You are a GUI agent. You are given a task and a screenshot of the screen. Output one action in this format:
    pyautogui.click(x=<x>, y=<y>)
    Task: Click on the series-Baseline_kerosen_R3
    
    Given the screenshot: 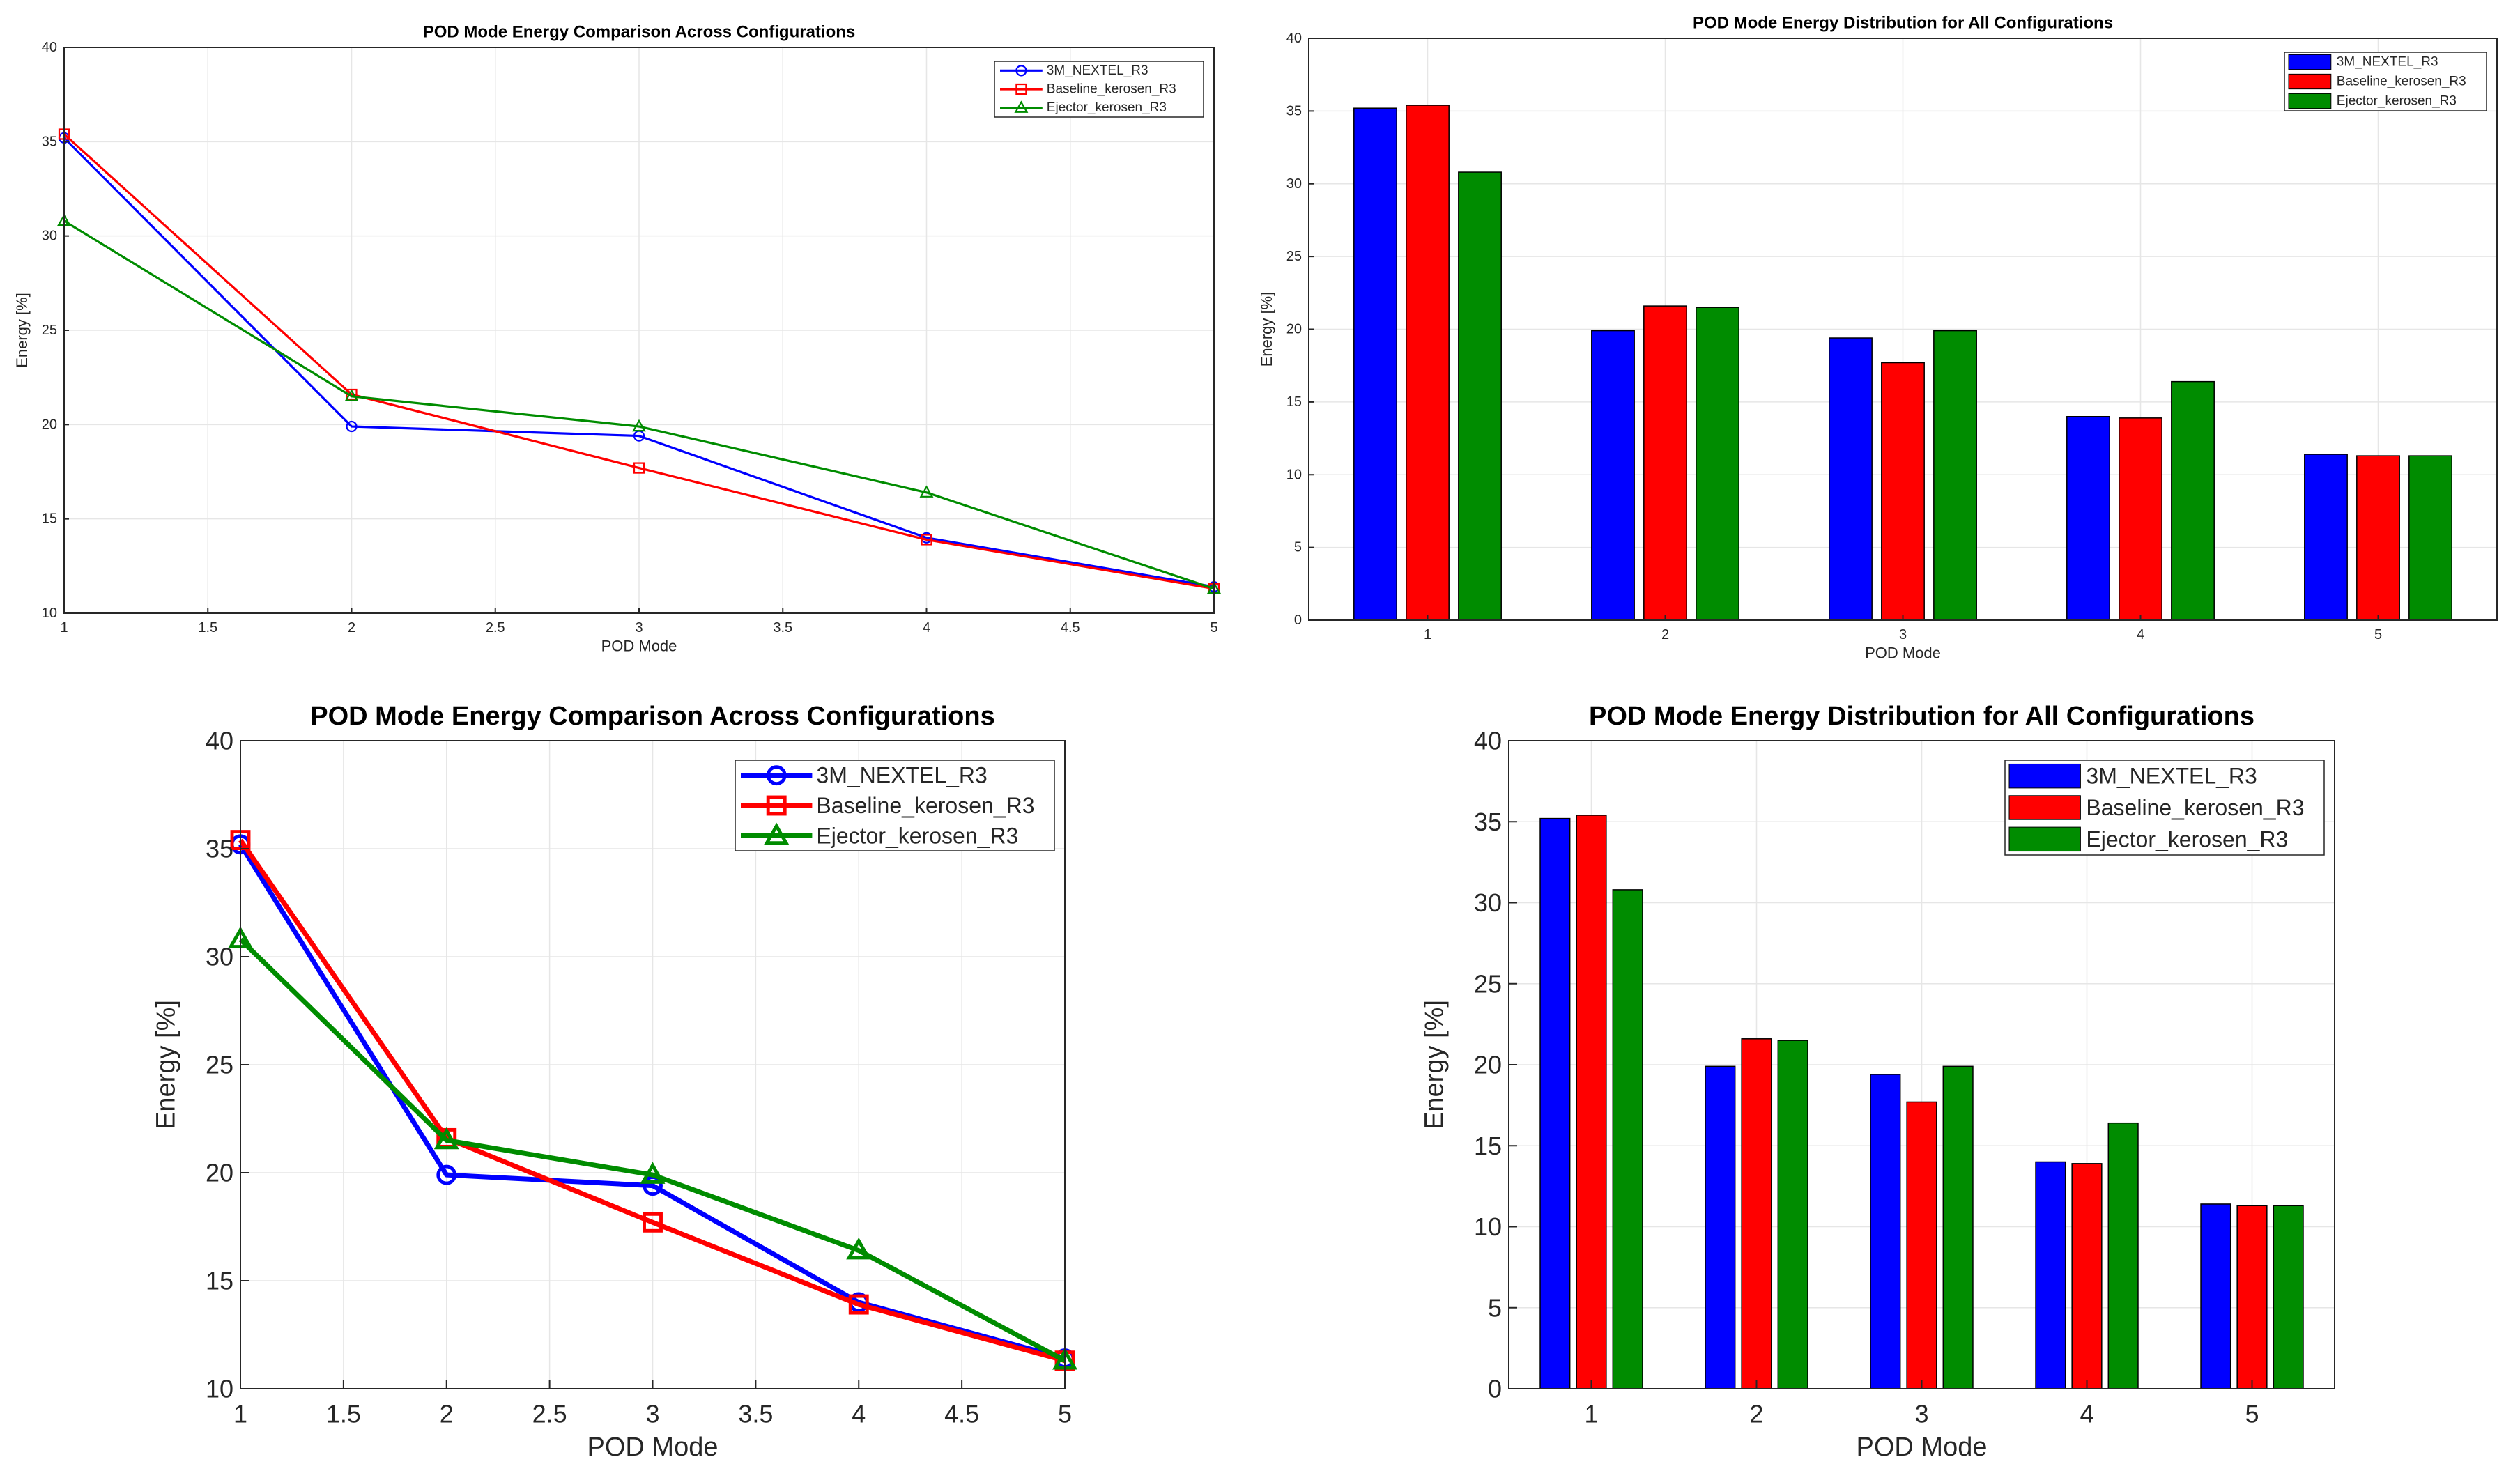 What is the action you would take?
    pyautogui.click(x=1922, y=1102)
    